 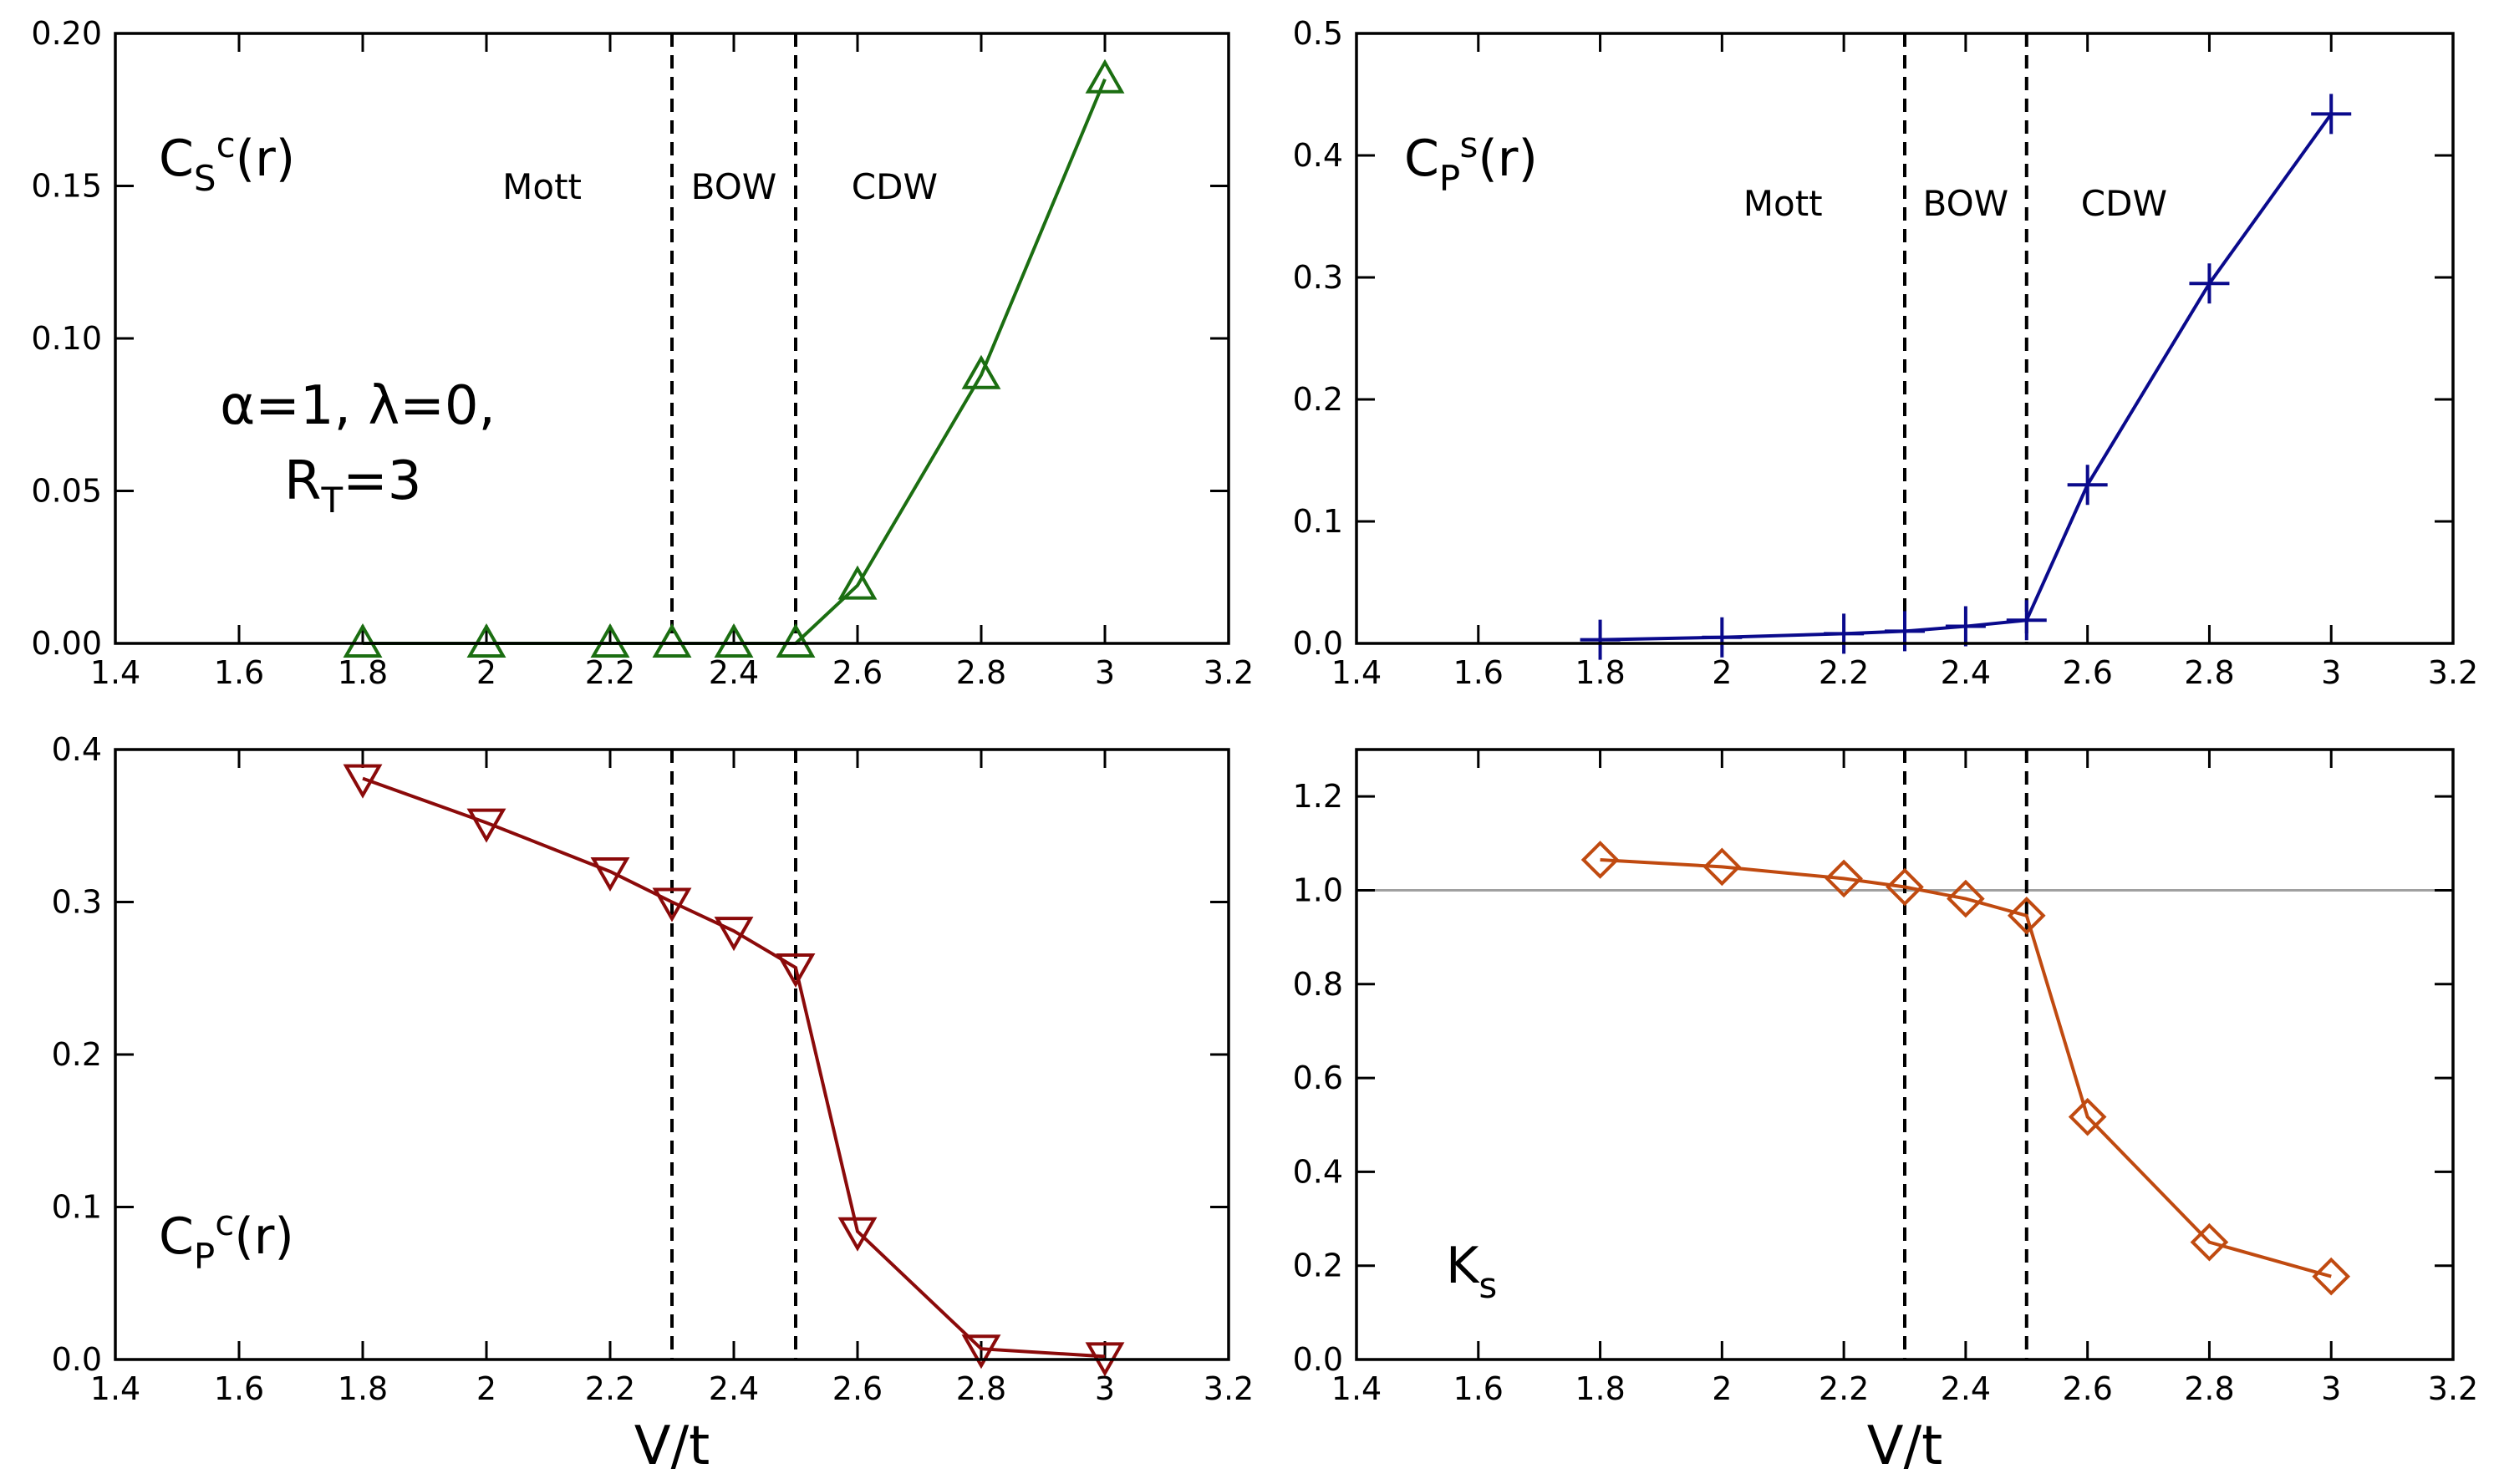 What do you see at coordinates (1318, 890) in the screenshot?
I see `y-tick-label: 1.0` at bounding box center [1318, 890].